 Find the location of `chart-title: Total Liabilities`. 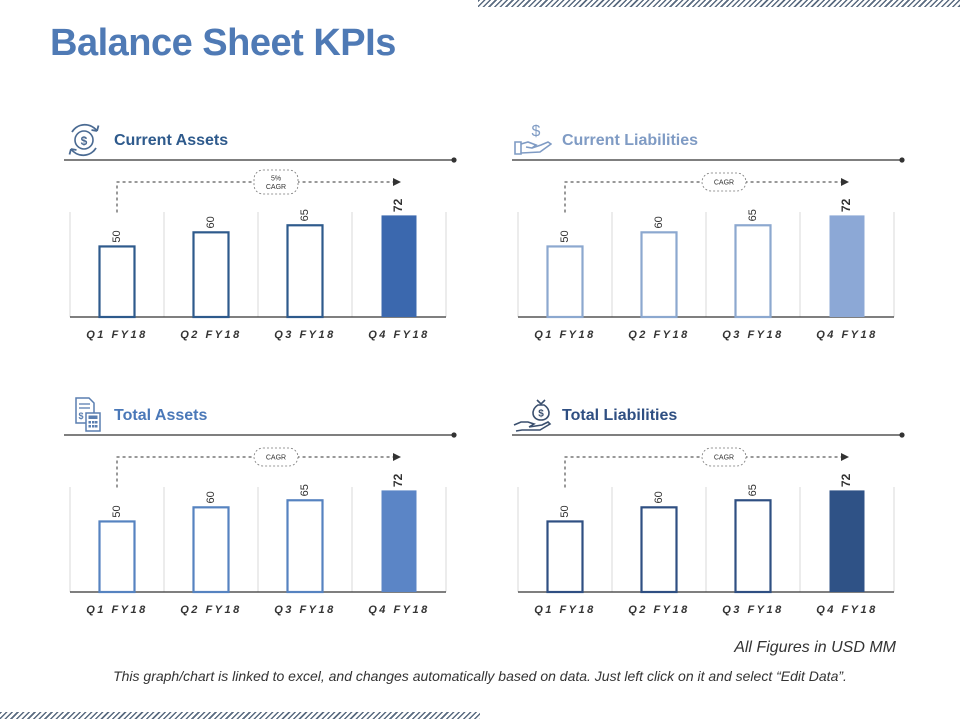

chart-title: Total Liabilities is located at coordinates (620, 415).